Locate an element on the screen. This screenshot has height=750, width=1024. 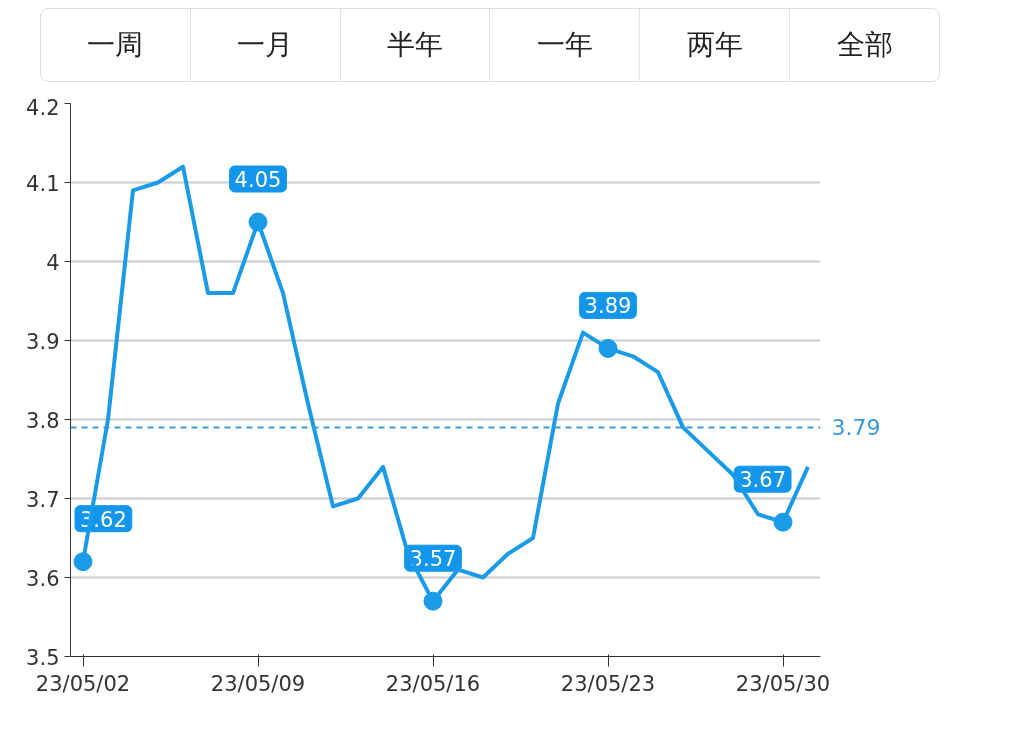
data-label: 3.89 is located at coordinates (608, 306).